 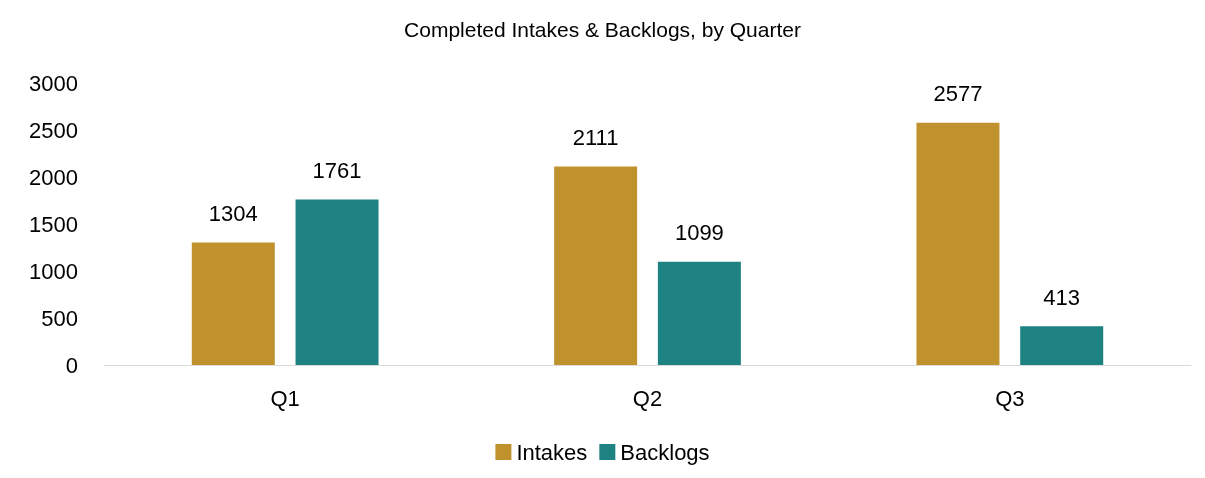 I want to click on data-label: 1099, so click(x=699, y=233).